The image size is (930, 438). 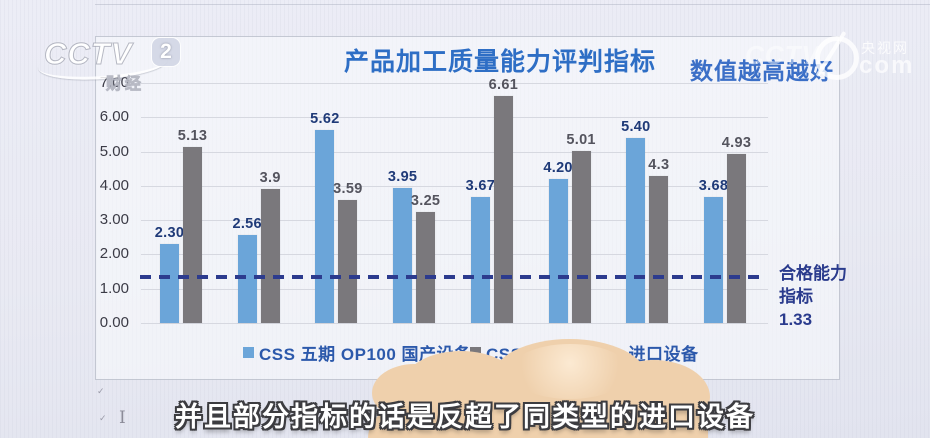 I want to click on bar-value-label: 4.20, so click(x=558, y=168).